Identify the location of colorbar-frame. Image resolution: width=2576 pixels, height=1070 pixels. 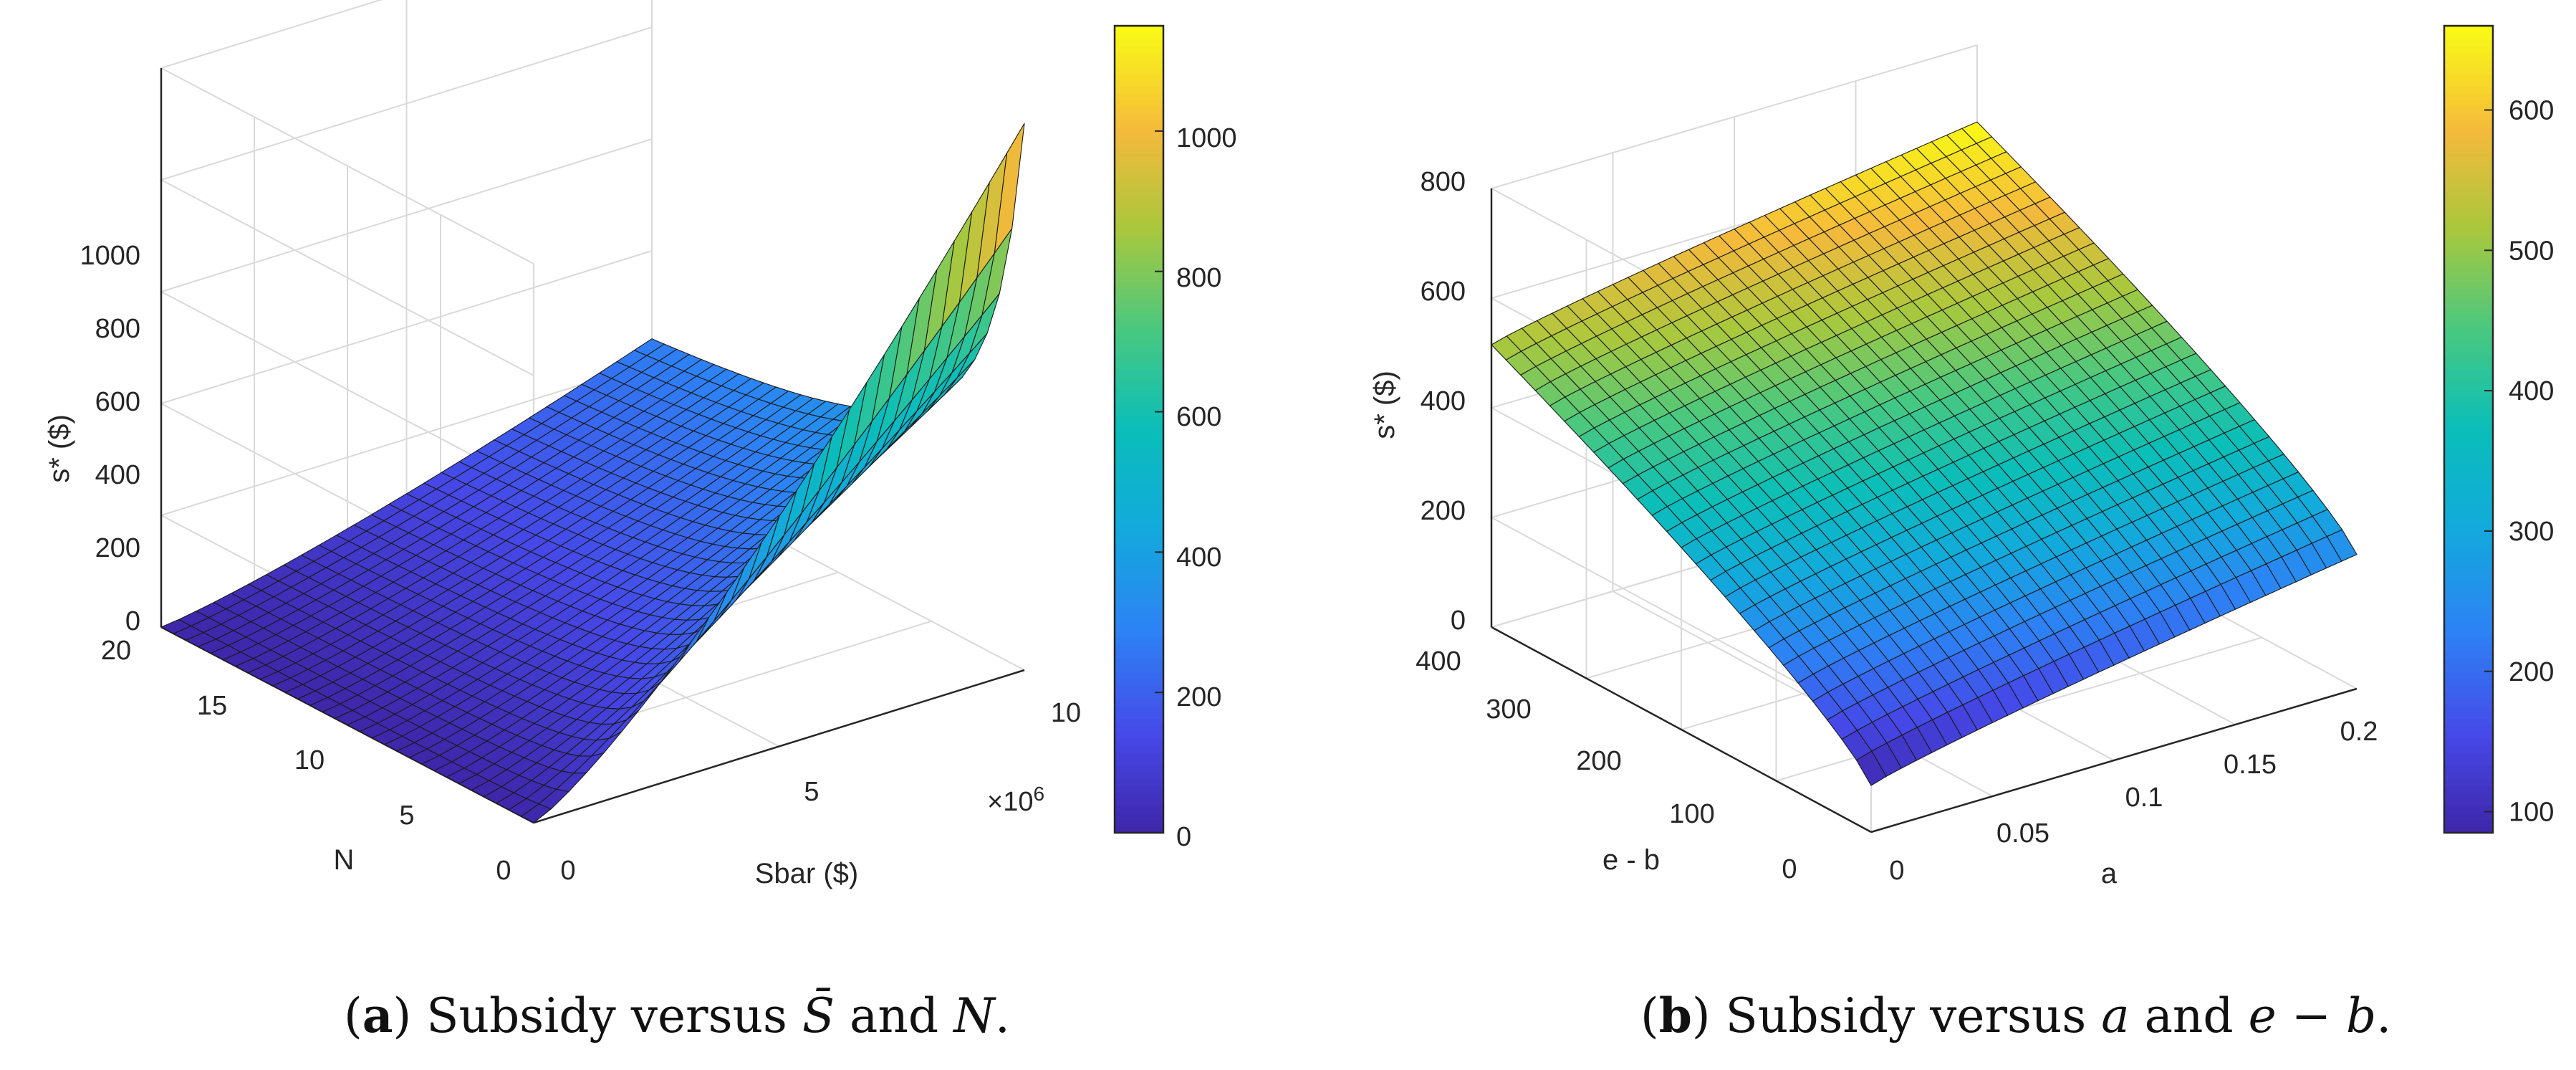
(2469, 429).